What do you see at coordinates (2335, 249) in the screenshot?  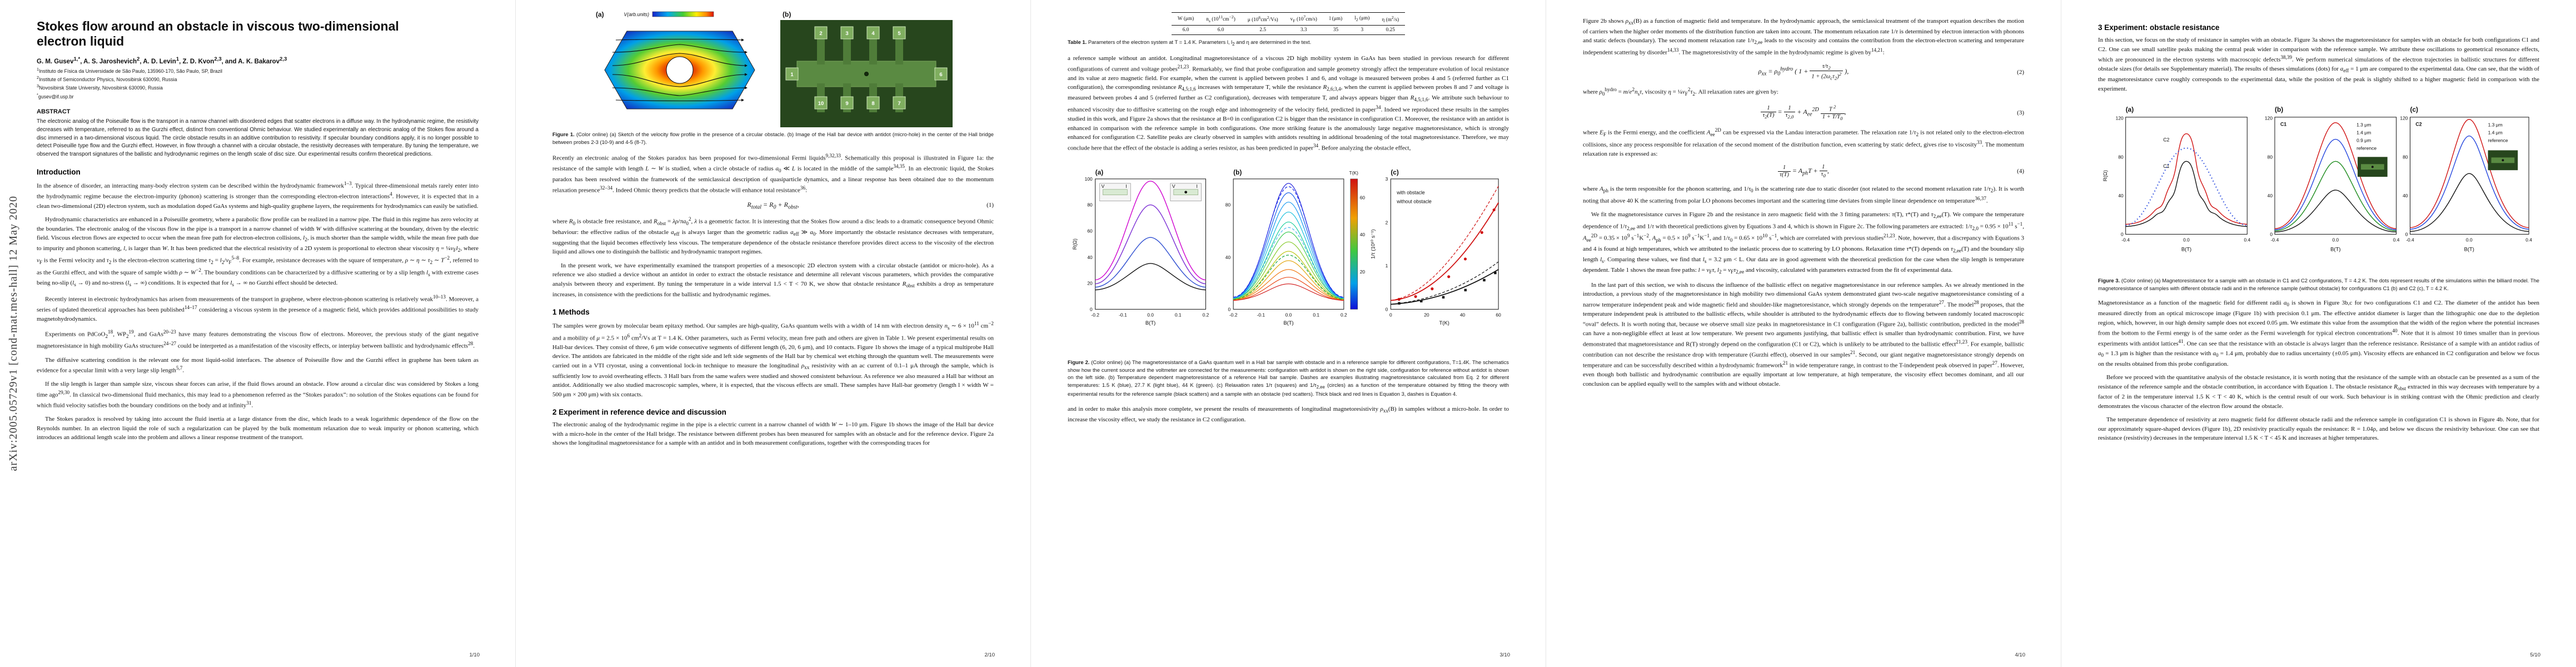 I see `fig3b-xlabel: B(T)` at bounding box center [2335, 249].